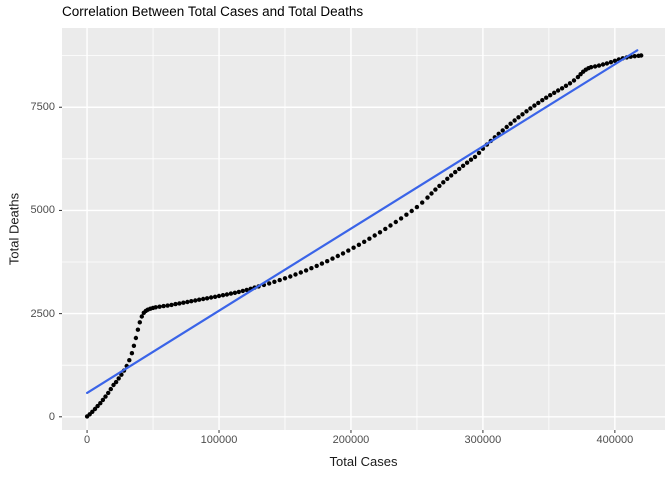  I want to click on x-tick-label: 400000, so click(615, 440).